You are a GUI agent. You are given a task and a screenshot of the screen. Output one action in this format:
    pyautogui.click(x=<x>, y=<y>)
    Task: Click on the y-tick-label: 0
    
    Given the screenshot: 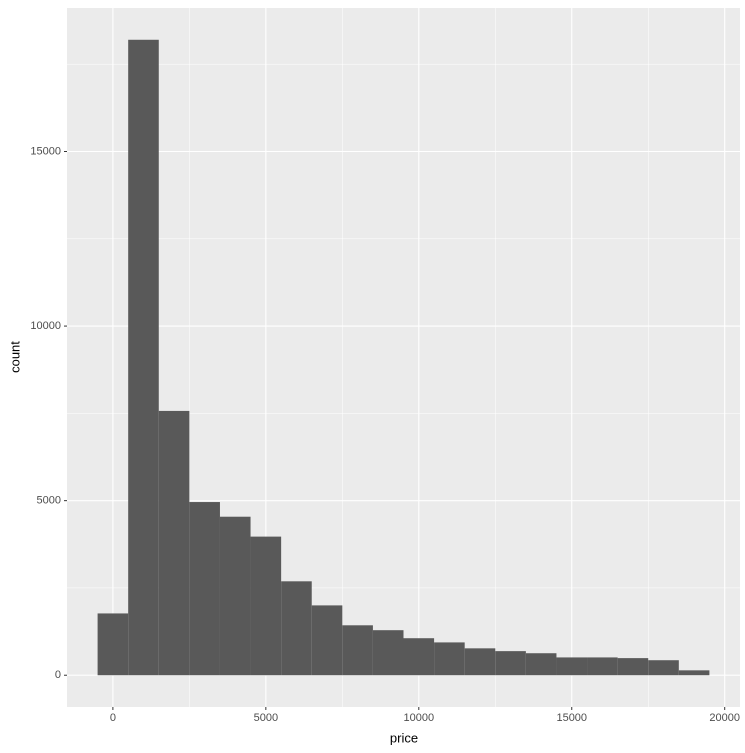 What is the action you would take?
    pyautogui.click(x=58, y=675)
    